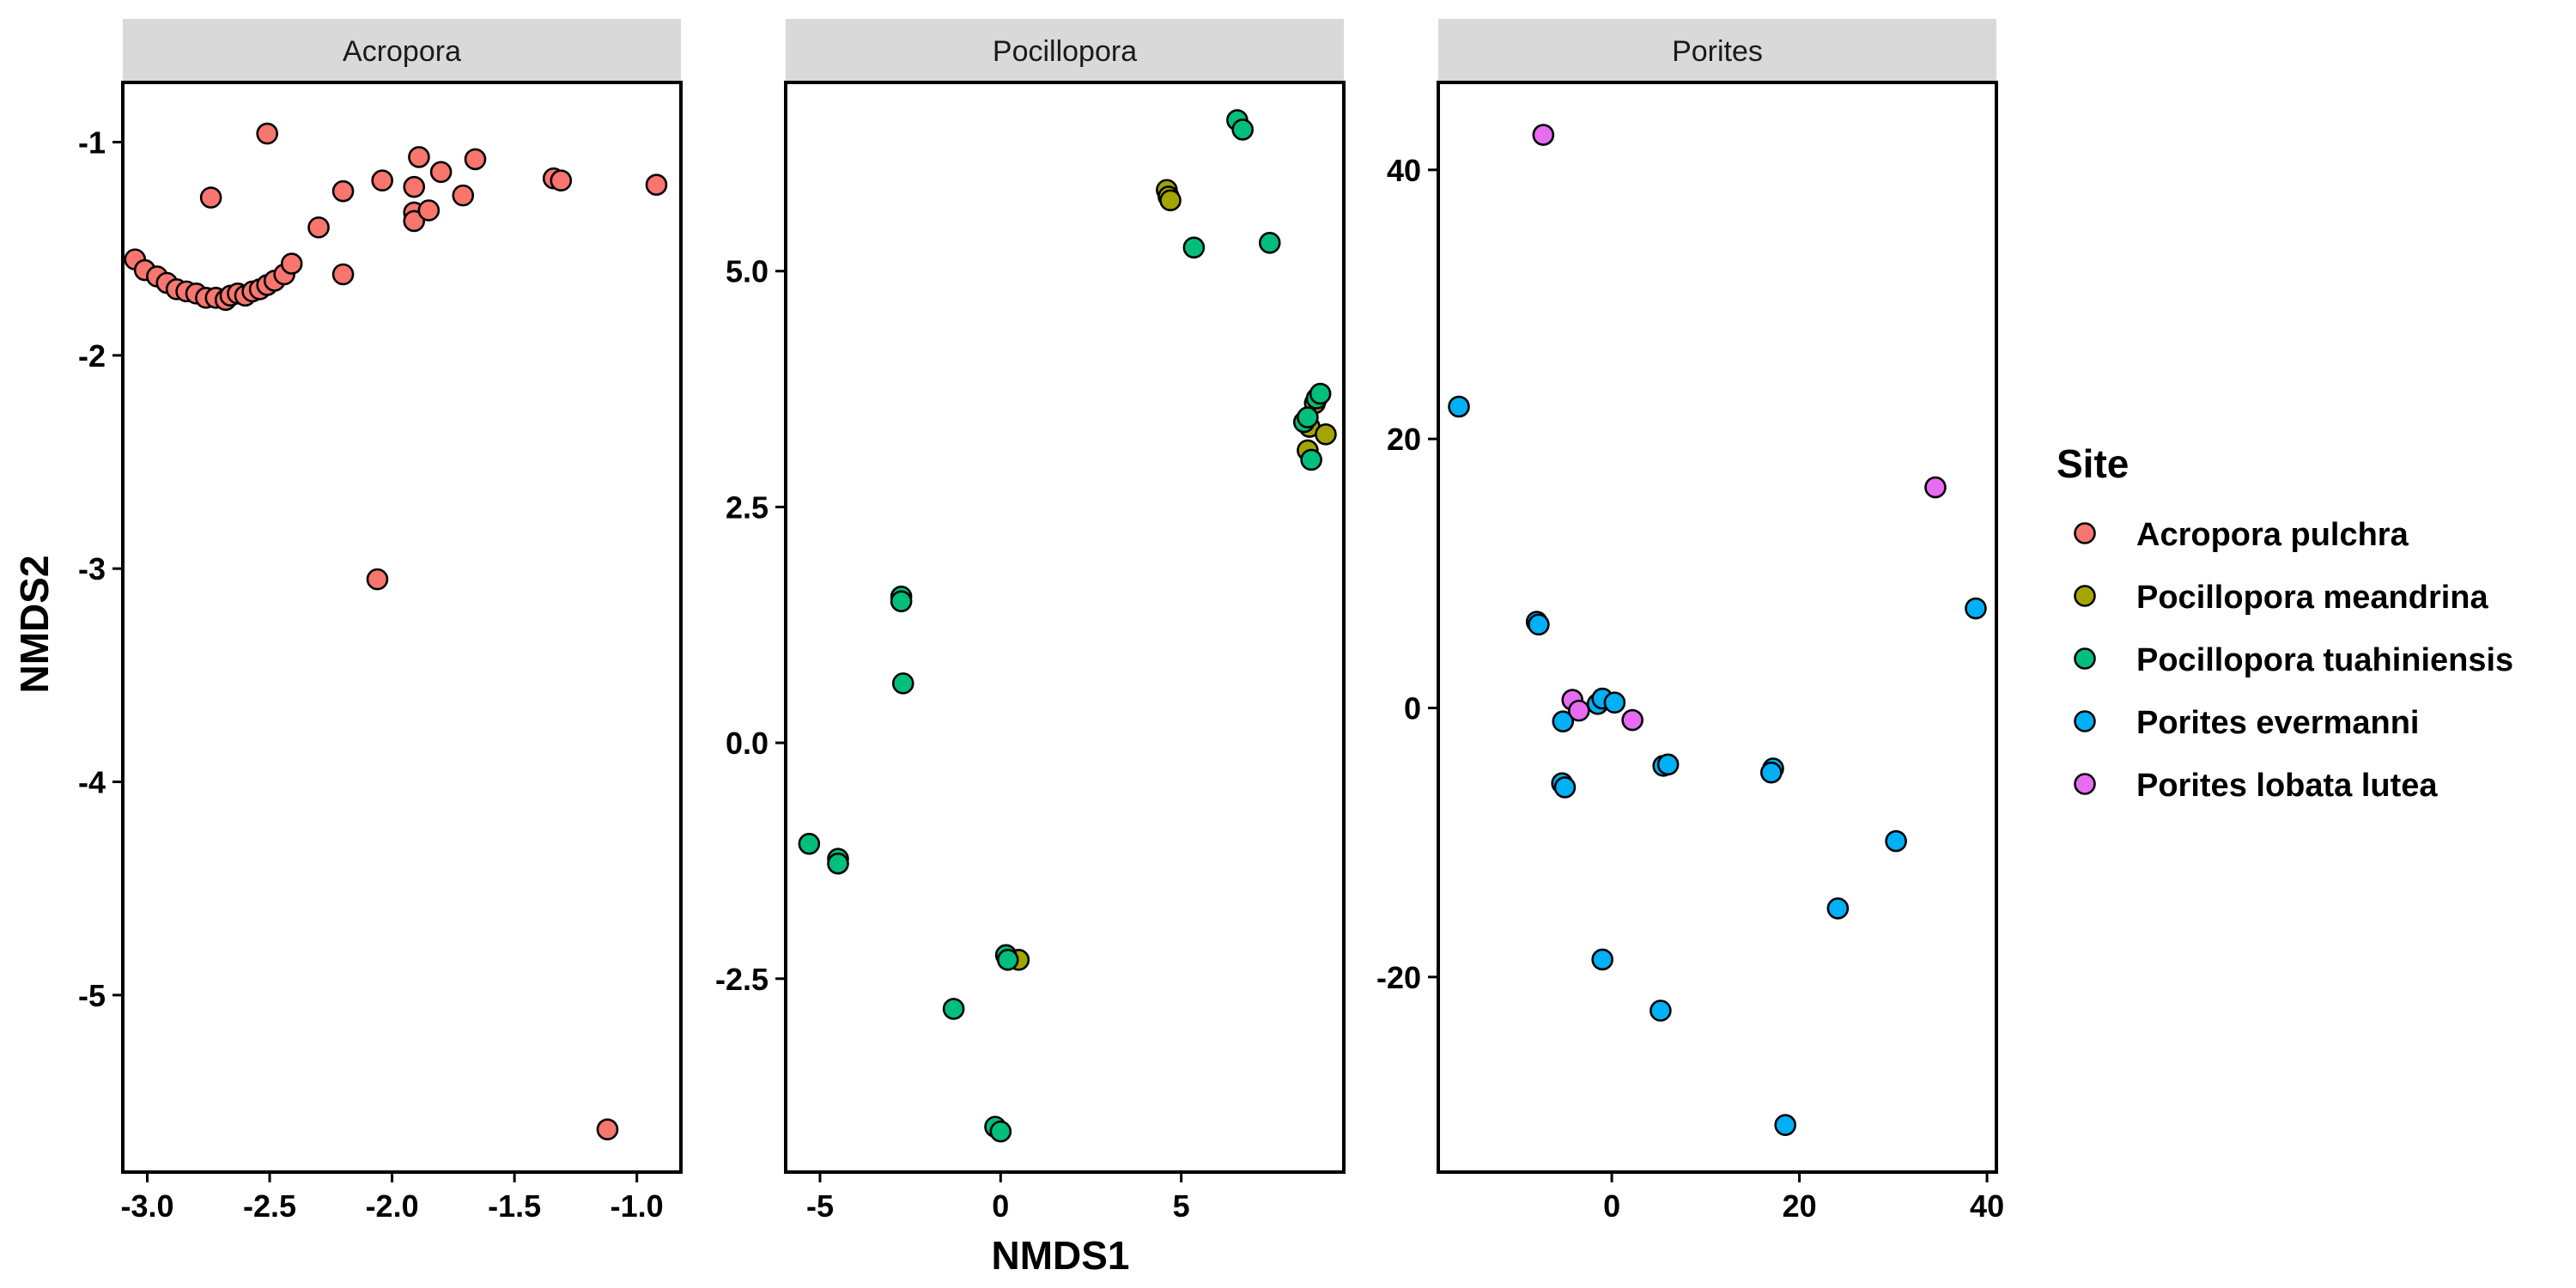 Image resolution: width=2576 pixels, height=1288 pixels. Describe the element at coordinates (2277, 723) in the screenshot. I see `legend-label: Porites evermanni` at that location.